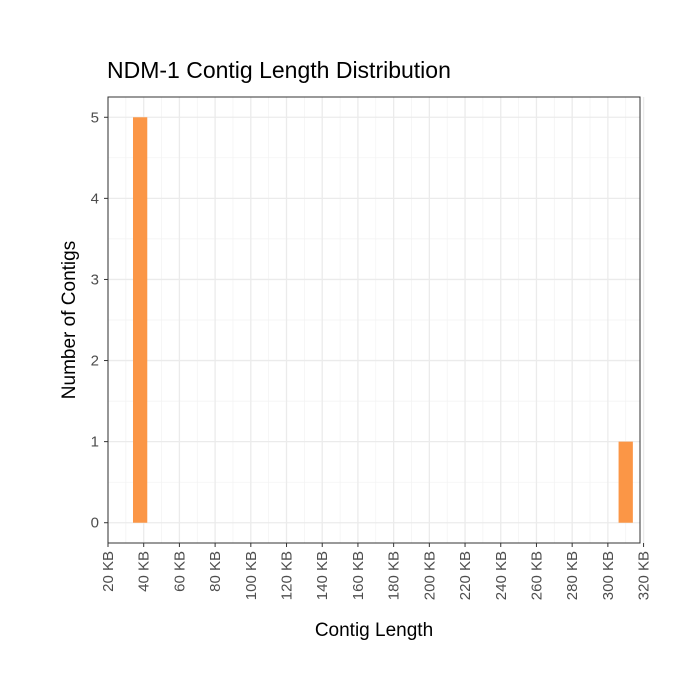 The image size is (700, 700). What do you see at coordinates (374, 630) in the screenshot?
I see `x-axis-title: Contig Length` at bounding box center [374, 630].